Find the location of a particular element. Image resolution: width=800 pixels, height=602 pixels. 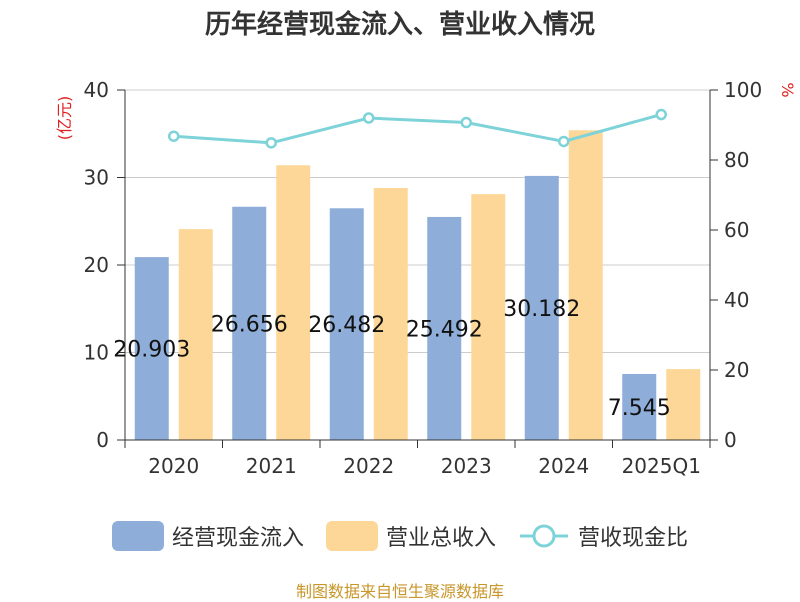

source-note: 制图数据来自恒生聚源数据库 is located at coordinates (399, 591).